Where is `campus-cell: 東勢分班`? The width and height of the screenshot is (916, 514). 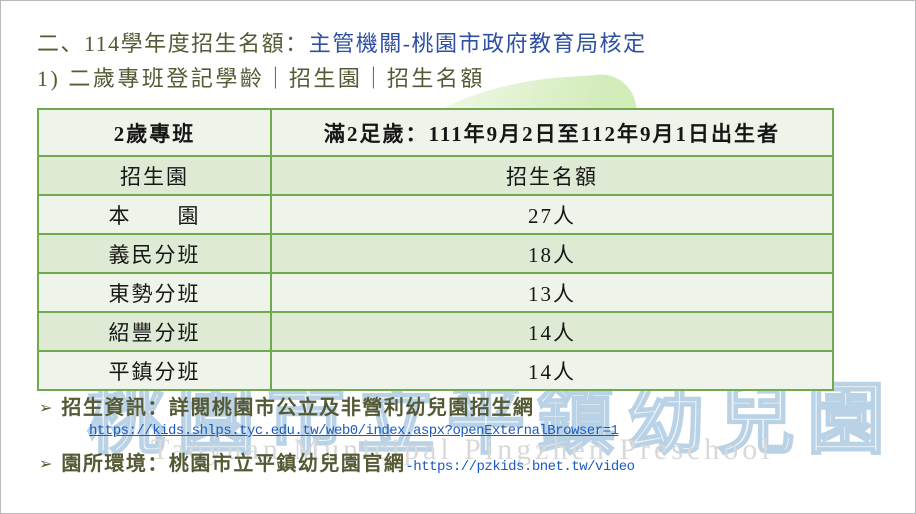 campus-cell: 東勢分班 is located at coordinates (154, 292).